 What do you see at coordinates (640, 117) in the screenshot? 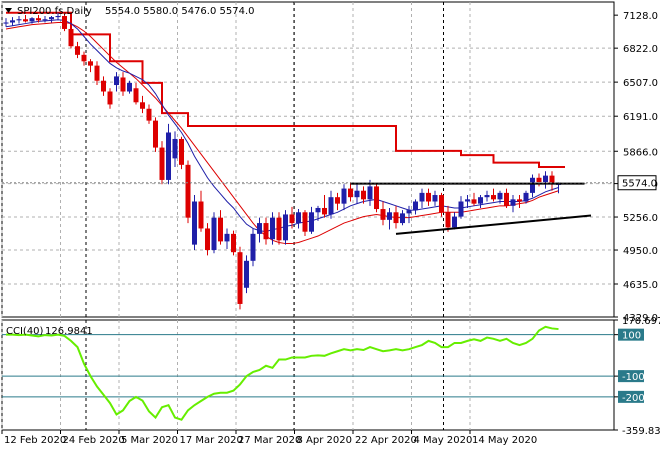
I see `price-tick-label: 6191.0` at bounding box center [640, 117].